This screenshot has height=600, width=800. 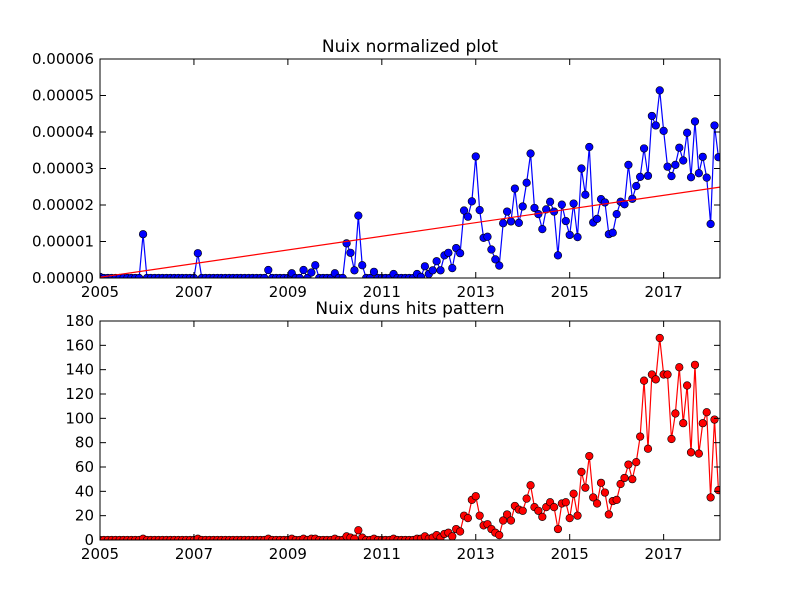 I want to click on bottom-chart-x-tick-label: 2013, so click(x=476, y=554).